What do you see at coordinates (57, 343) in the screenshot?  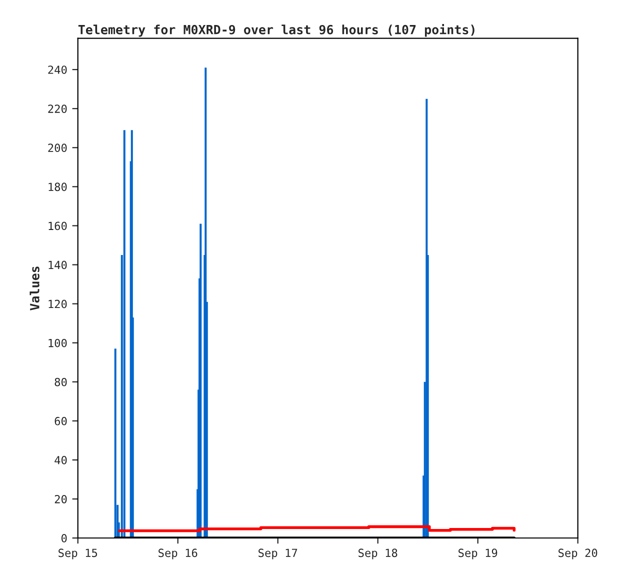 I see `y-tick-label: 100` at bounding box center [57, 343].